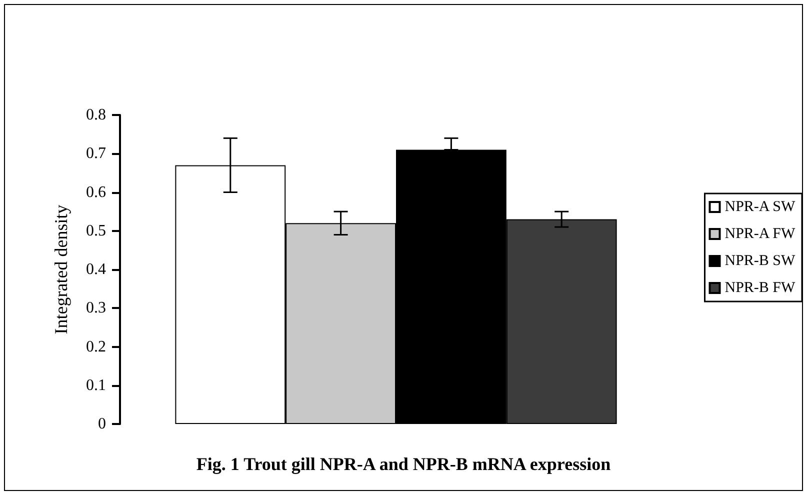 Image resolution: width=807 pixels, height=495 pixels. What do you see at coordinates (96, 192) in the screenshot?
I see `y-tick-label: 0.6` at bounding box center [96, 192].